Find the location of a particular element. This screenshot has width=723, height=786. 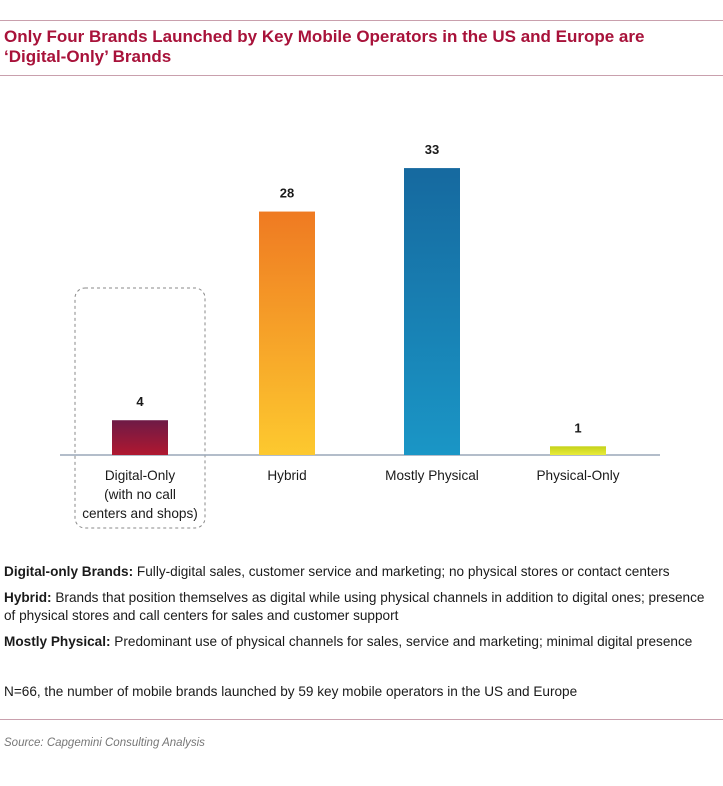

category-label-hybrid: Hybrid is located at coordinates (286, 475).